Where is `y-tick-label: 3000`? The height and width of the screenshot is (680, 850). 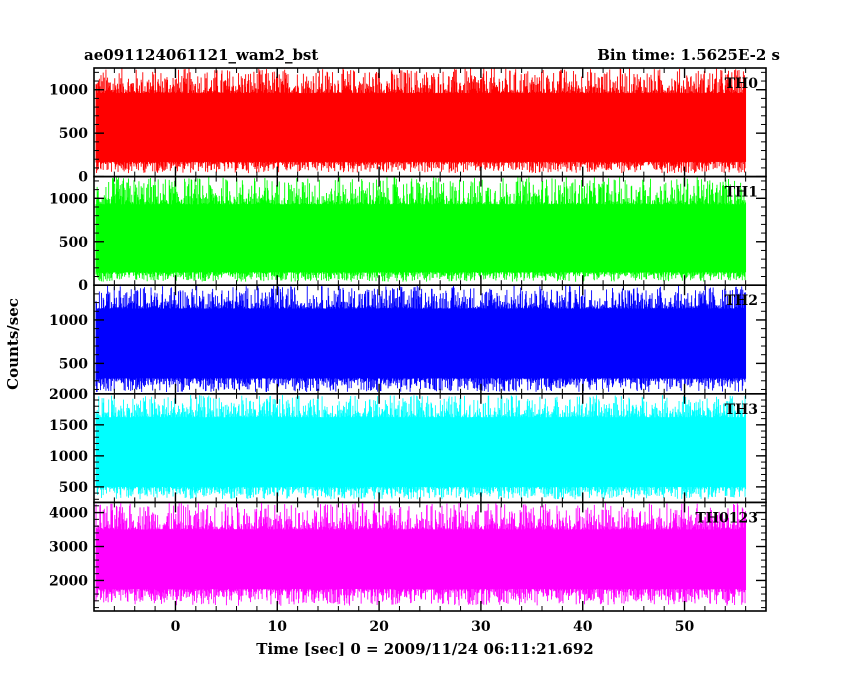
y-tick-label: 3000 is located at coordinates (68, 548).